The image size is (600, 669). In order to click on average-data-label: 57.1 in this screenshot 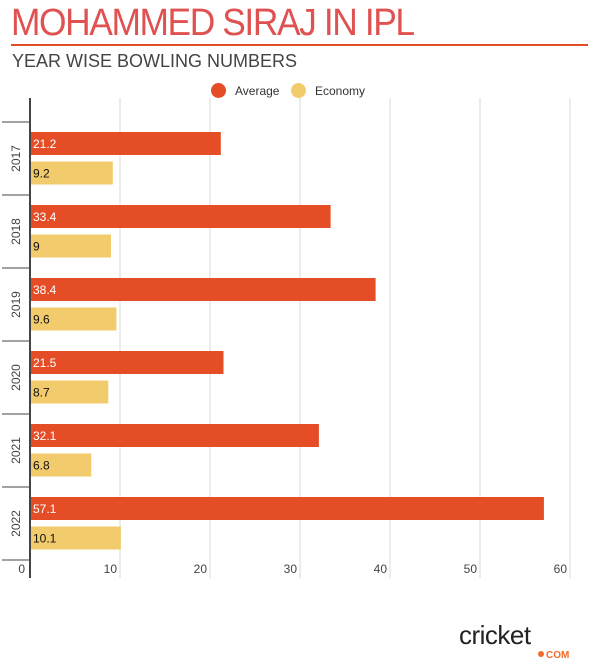, I will do `click(45, 509)`.